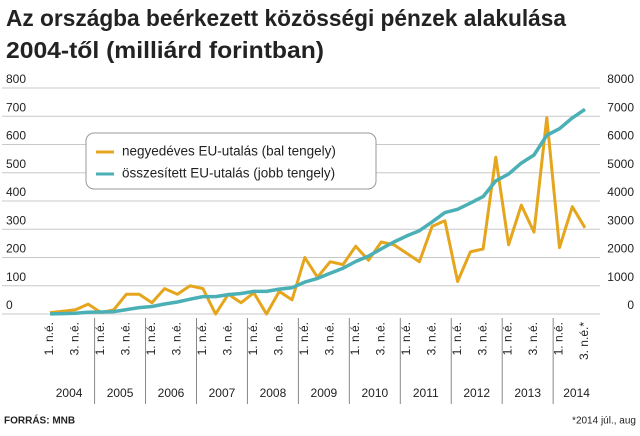 This screenshot has width=640, height=436. What do you see at coordinates (620, 107) in the screenshot?
I see `y2-tick-label: 7000` at bounding box center [620, 107].